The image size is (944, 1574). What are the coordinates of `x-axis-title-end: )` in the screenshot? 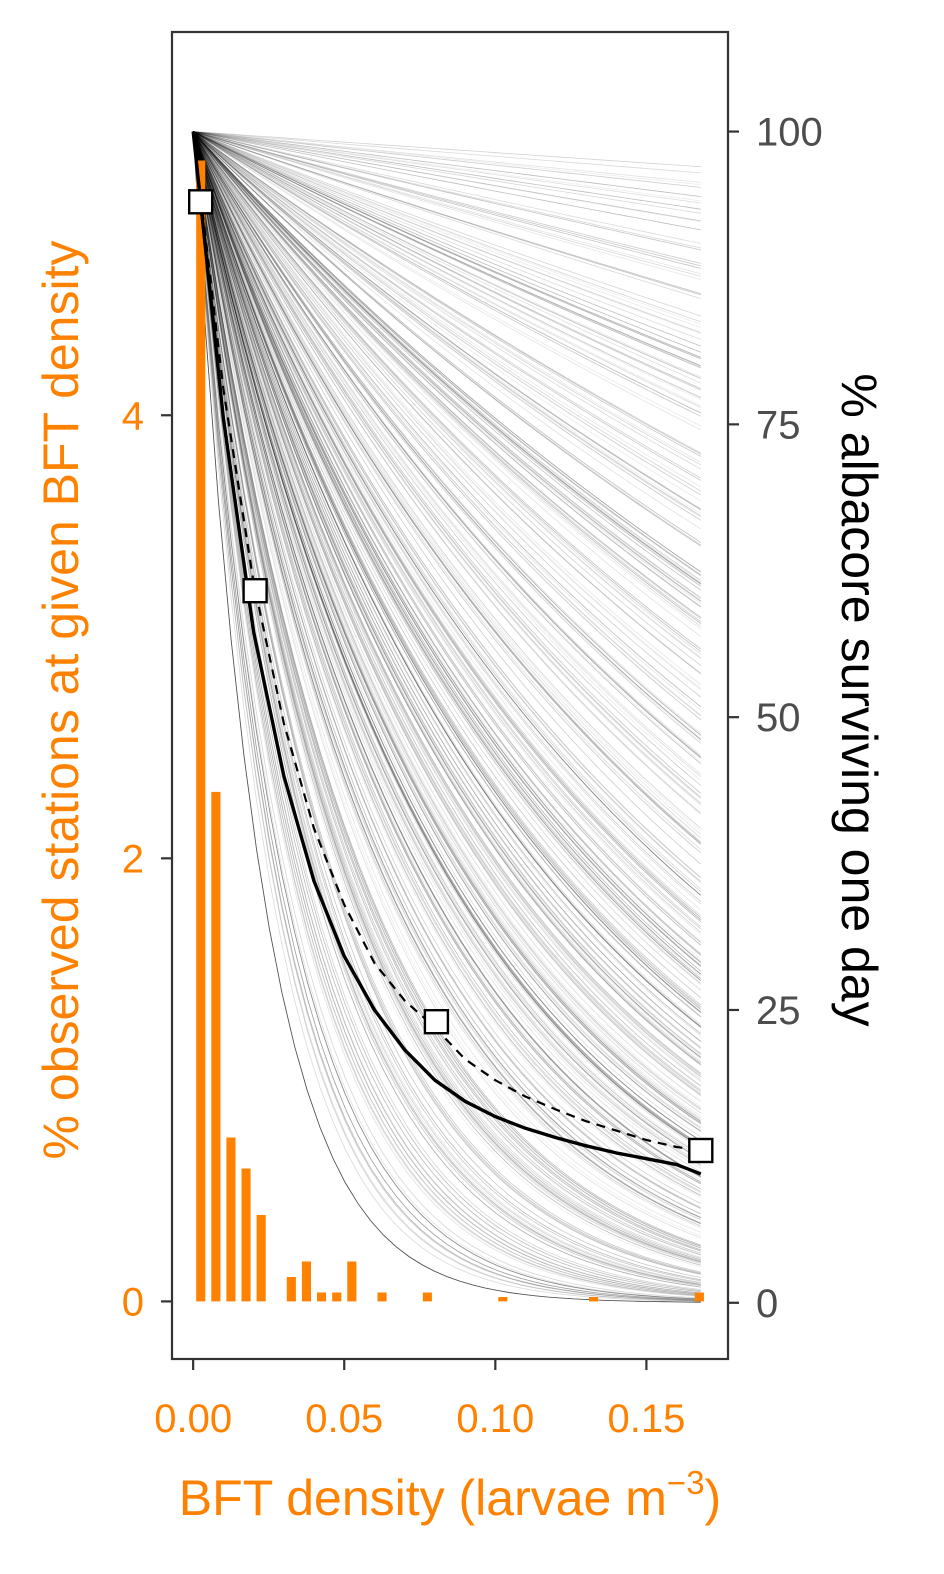 It's located at (713, 1498).